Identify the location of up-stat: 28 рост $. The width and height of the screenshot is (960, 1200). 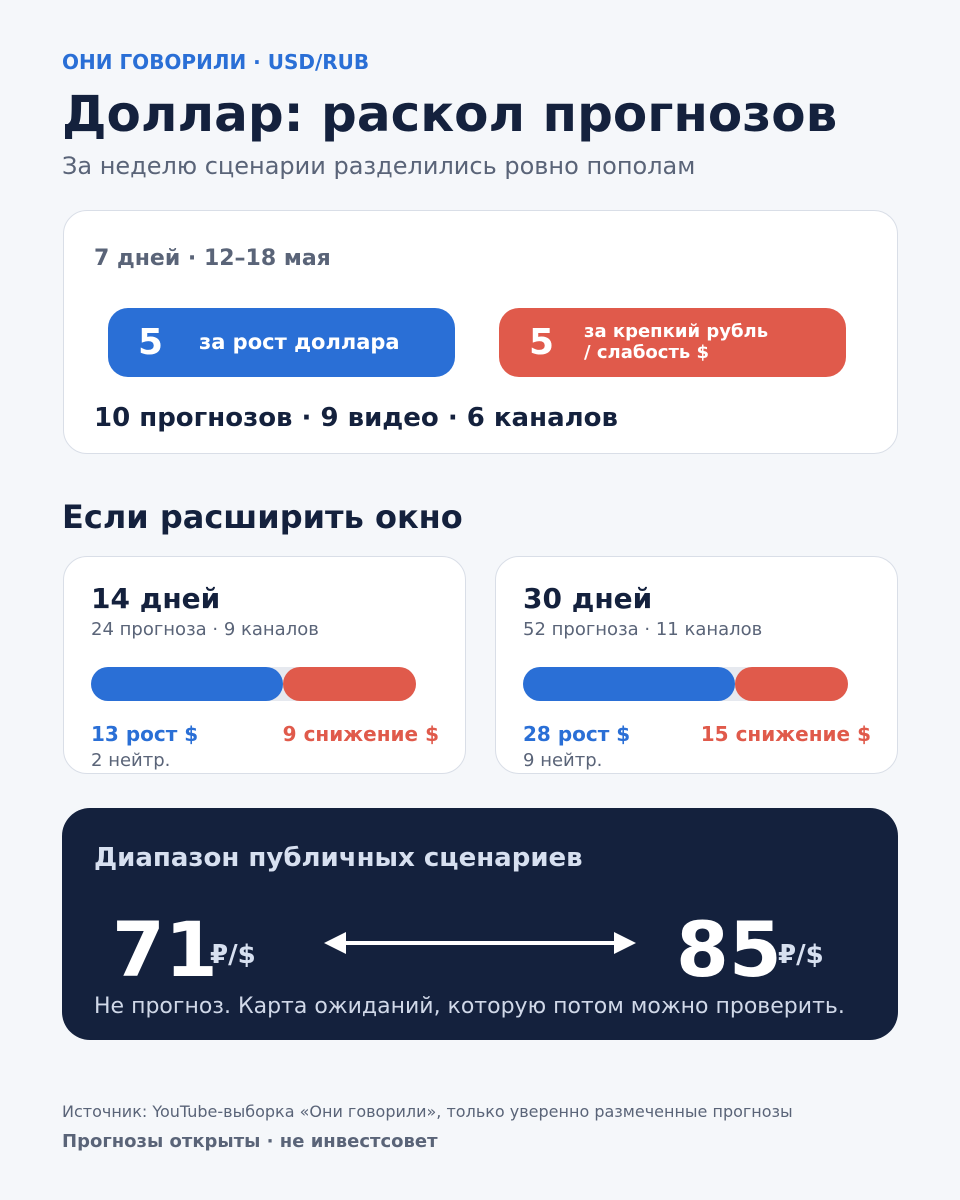
(576, 734).